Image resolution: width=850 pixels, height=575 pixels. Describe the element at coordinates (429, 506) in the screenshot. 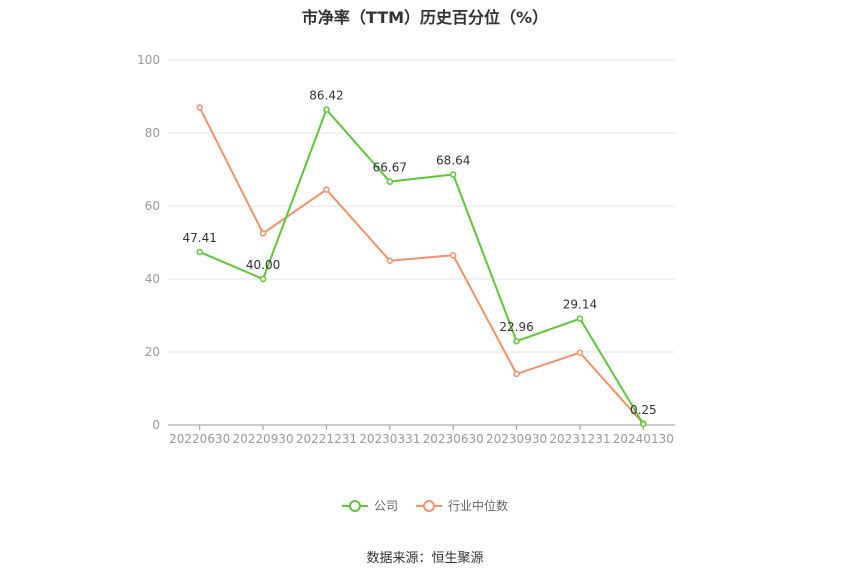

I see `legend-industry-median-icon` at that location.